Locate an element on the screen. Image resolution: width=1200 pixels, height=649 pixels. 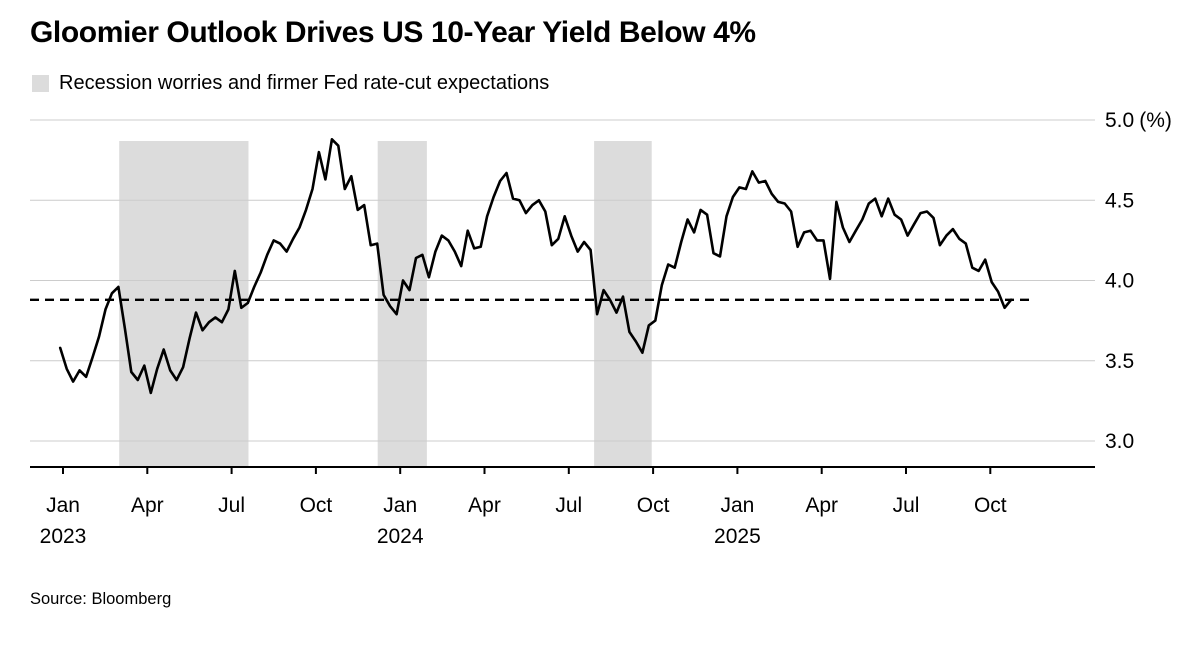
year-label: 2025 is located at coordinates (737, 536).